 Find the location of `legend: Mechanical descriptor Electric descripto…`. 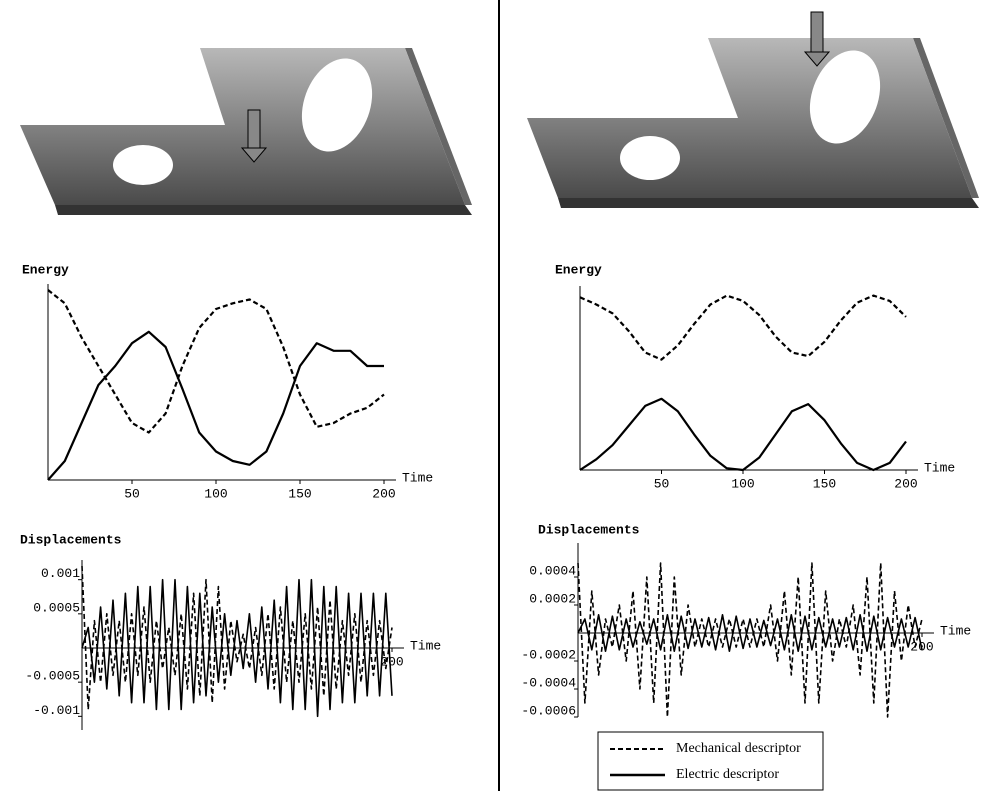

legend: Mechanical descriptor Electric descripto… is located at coordinates (710, 761).